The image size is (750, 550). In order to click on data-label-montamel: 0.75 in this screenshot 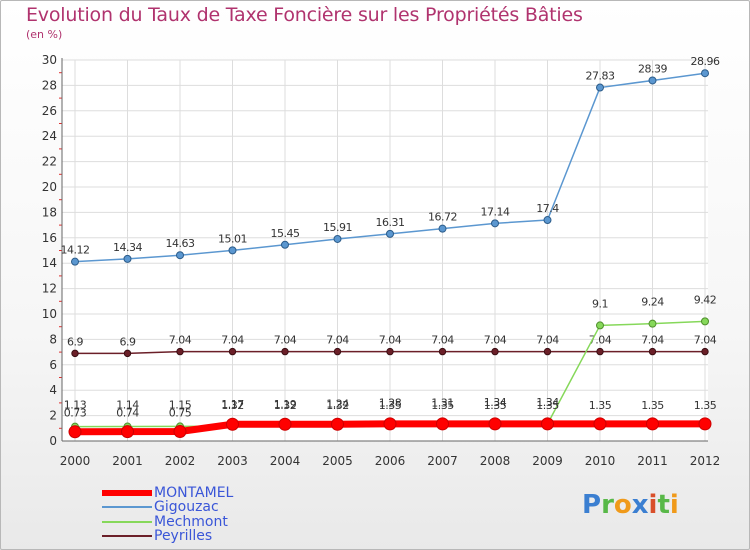, I will do `click(180, 412)`.